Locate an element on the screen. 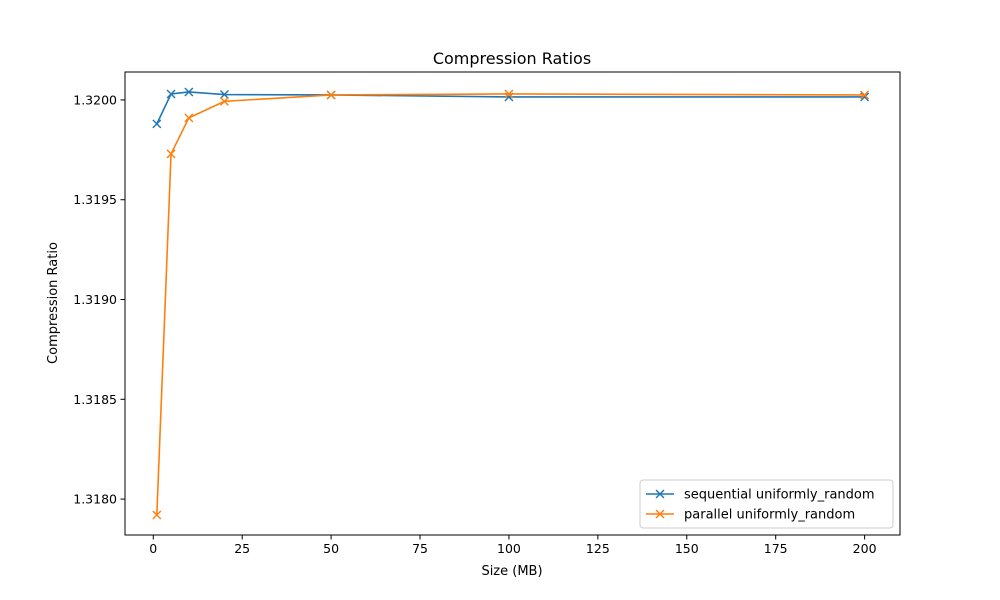 Image resolution: width=1000 pixels, height=600 pixels. legend-box is located at coordinates (766, 504).